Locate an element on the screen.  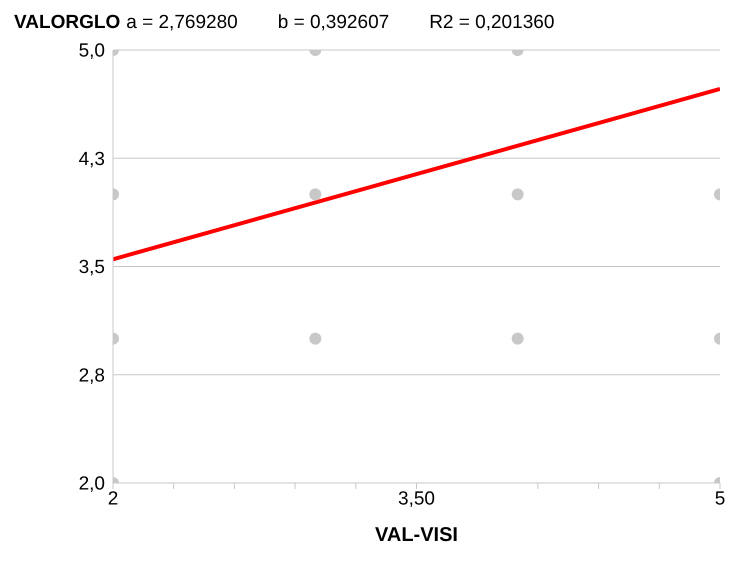
y-tick-label: 4,3 is located at coordinates (91, 159).